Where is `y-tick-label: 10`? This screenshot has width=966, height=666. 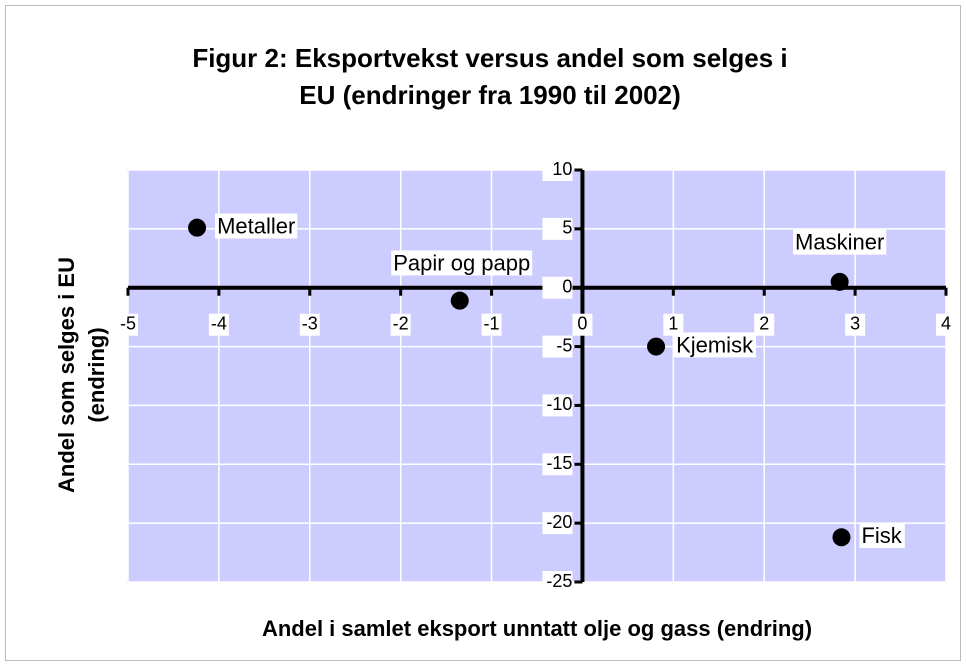 y-tick-label: 10 is located at coordinates (562, 169).